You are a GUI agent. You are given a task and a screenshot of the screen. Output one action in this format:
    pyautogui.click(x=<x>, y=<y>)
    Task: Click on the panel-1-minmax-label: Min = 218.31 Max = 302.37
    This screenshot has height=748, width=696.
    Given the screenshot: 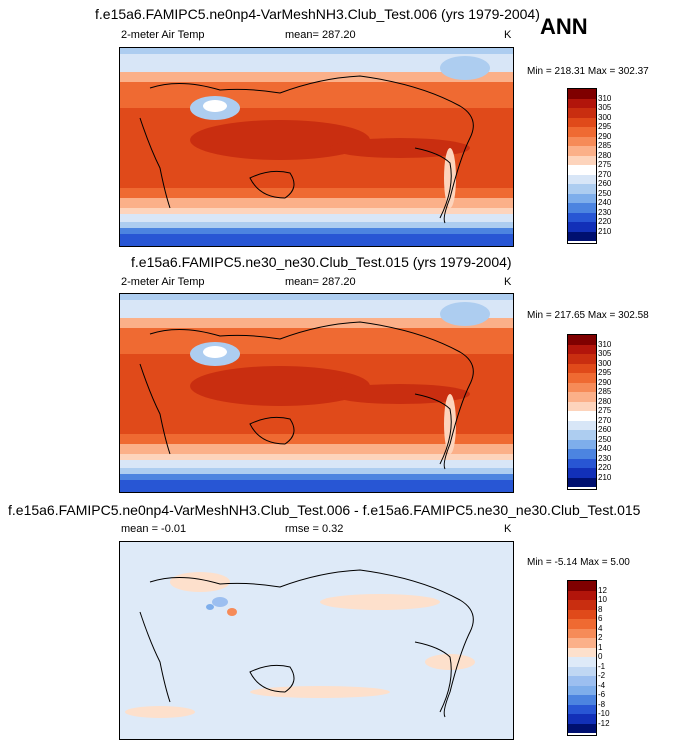 What is the action you would take?
    pyautogui.click(x=588, y=71)
    